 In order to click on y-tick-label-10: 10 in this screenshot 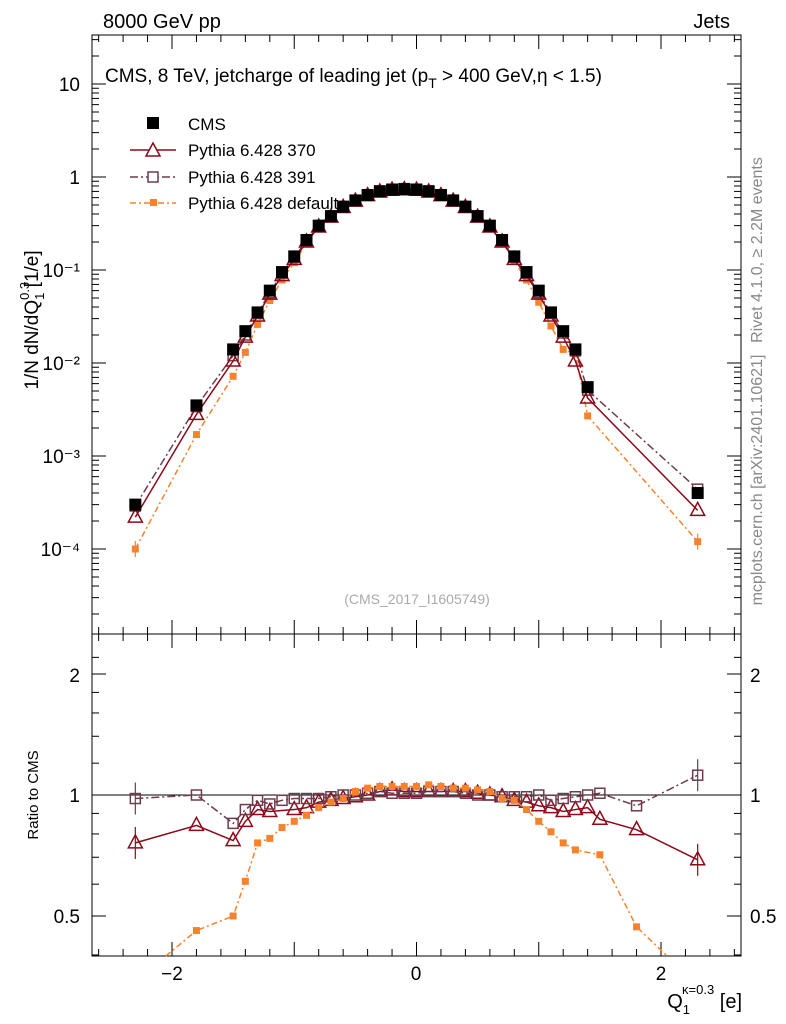, I will do `click(69, 85)`.